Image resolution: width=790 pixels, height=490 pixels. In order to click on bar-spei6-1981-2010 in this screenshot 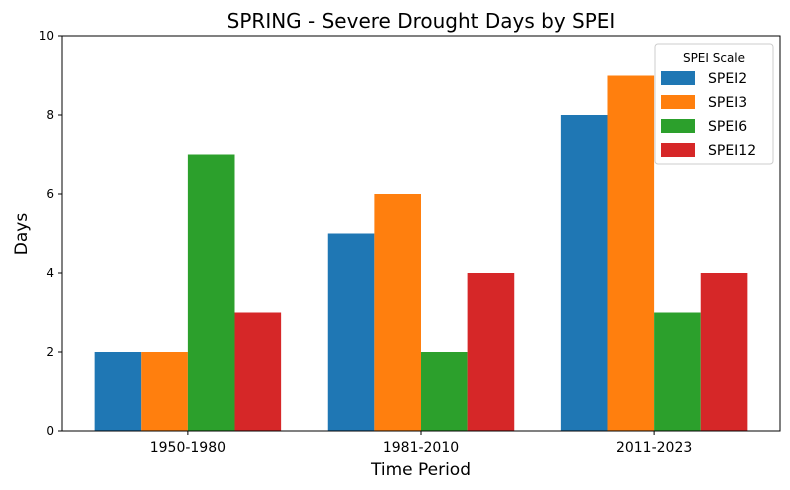, I will do `click(444, 391)`.